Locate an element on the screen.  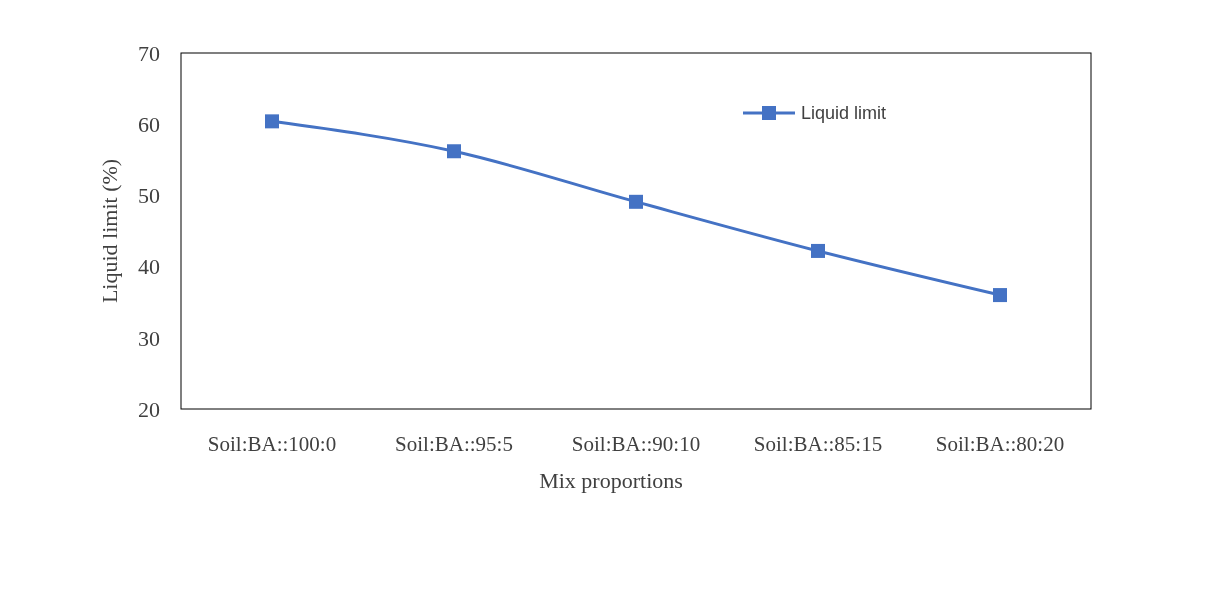
x-axis-title: Mix proportions is located at coordinates (611, 480).